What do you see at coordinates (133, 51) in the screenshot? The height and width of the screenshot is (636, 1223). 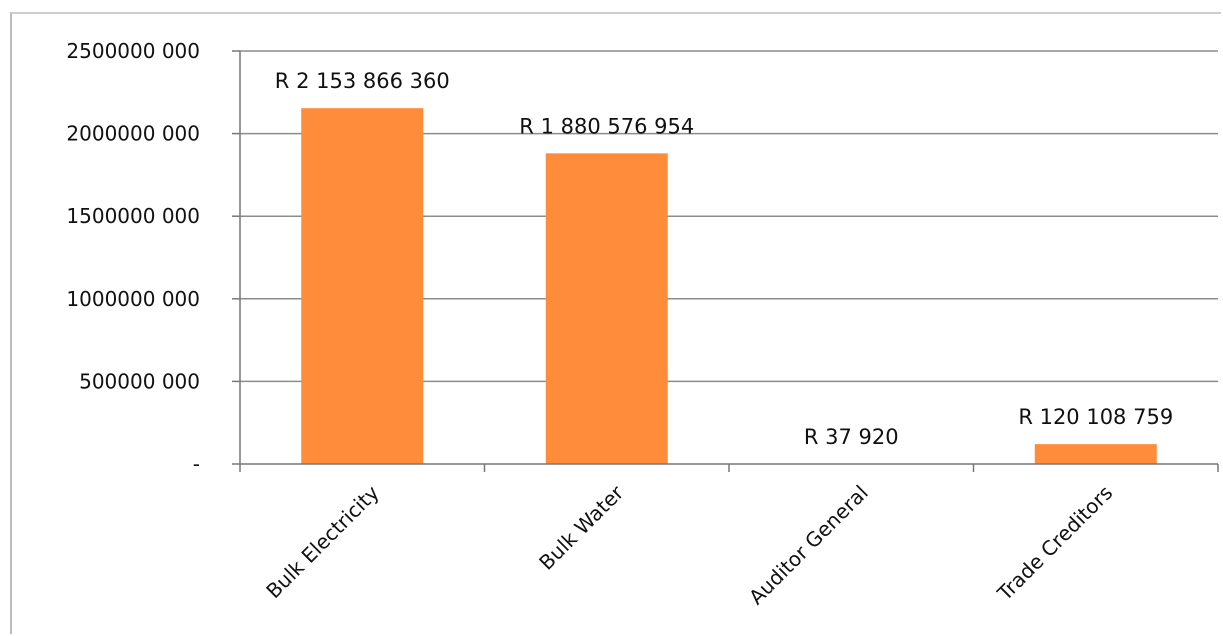 I see `y-tick-label: 2500000 000` at bounding box center [133, 51].